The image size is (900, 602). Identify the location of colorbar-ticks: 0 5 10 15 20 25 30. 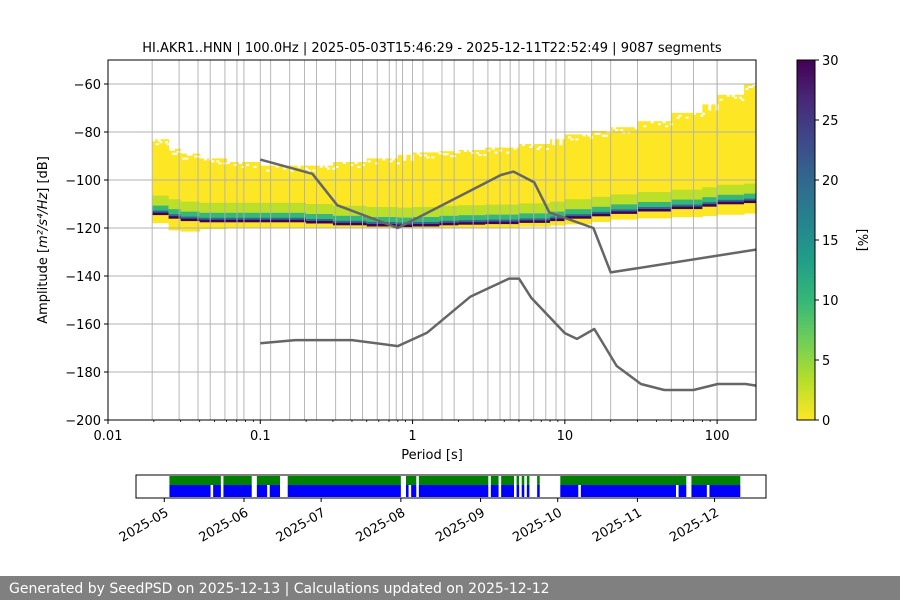
(827, 241).